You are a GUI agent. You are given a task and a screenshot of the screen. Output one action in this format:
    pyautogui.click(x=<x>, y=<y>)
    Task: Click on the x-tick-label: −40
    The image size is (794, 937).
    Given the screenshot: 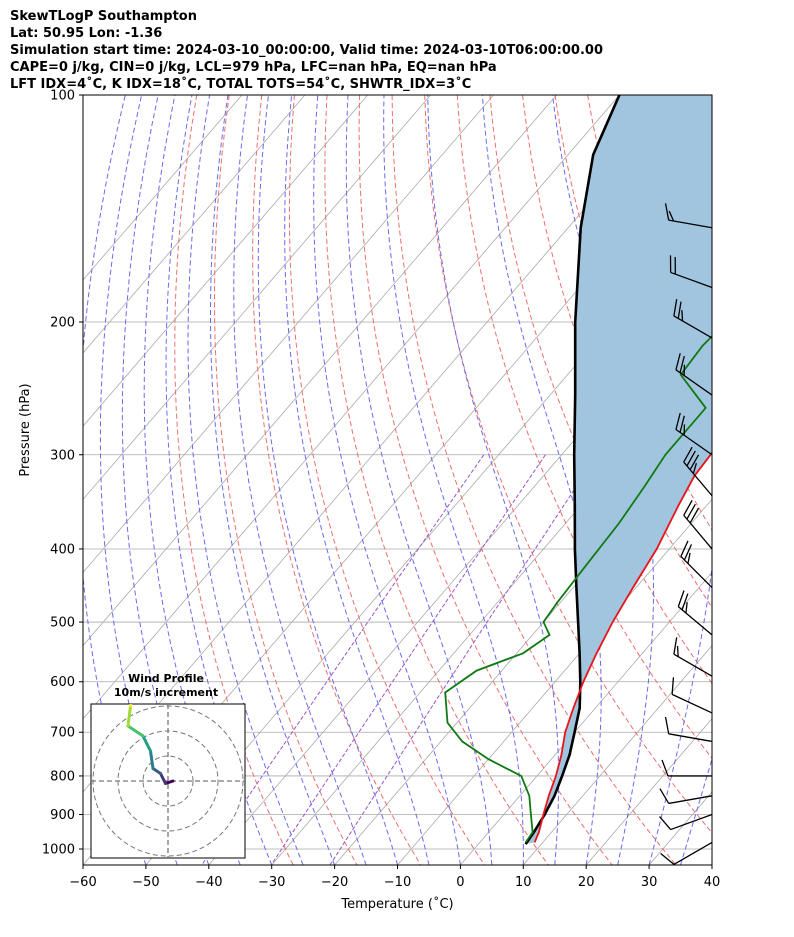 What is the action you would take?
    pyautogui.click(x=208, y=882)
    